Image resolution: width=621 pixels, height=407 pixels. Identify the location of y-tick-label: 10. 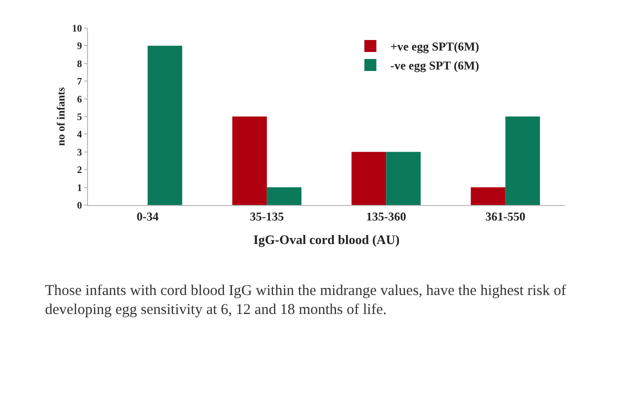
(77, 29).